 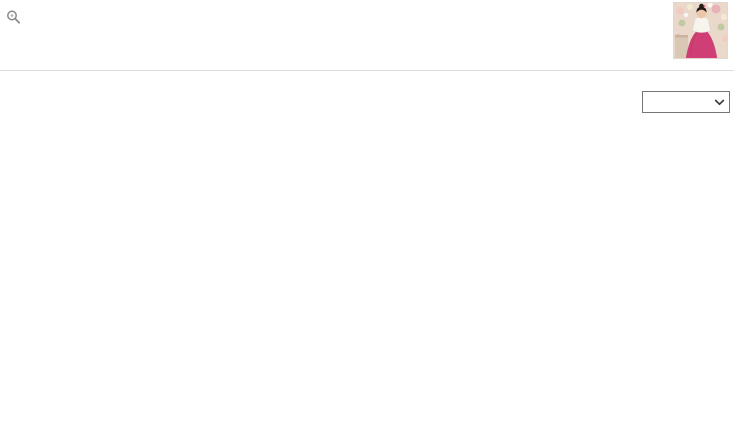 I want to click on magnifier-icon, so click(x=14, y=17).